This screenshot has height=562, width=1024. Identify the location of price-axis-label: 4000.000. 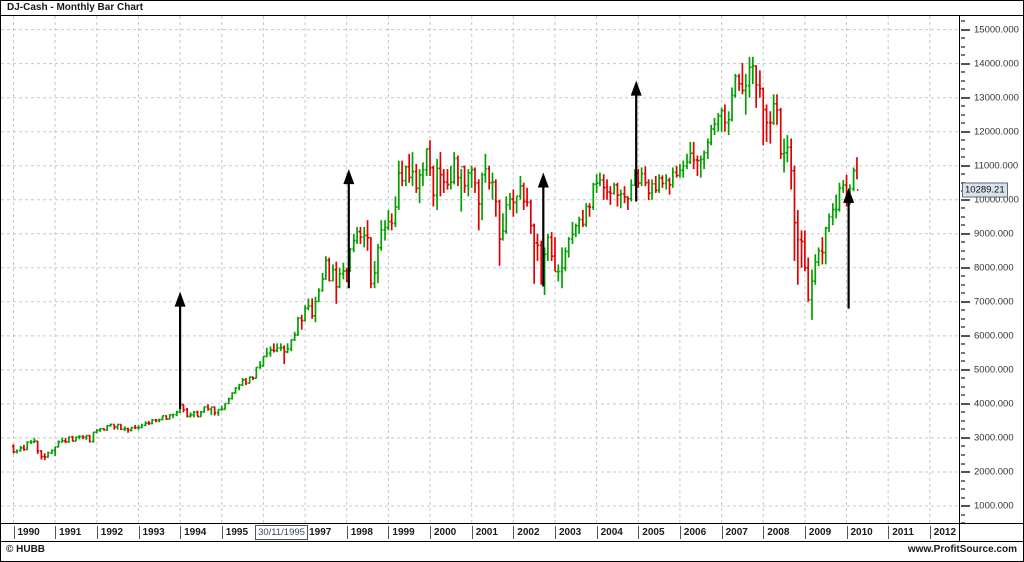
(994, 404).